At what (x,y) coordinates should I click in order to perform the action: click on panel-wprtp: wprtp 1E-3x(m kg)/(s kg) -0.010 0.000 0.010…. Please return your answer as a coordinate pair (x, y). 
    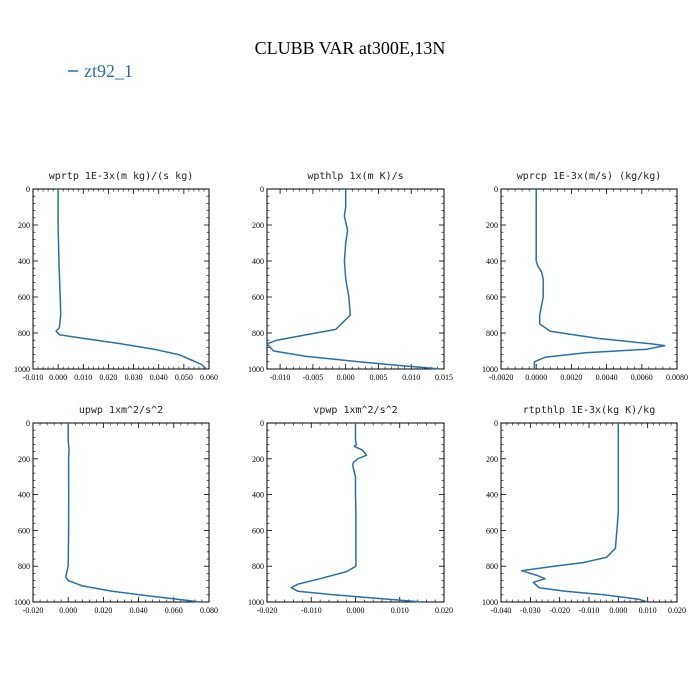
    Looking at the image, I should click on (116, 276).